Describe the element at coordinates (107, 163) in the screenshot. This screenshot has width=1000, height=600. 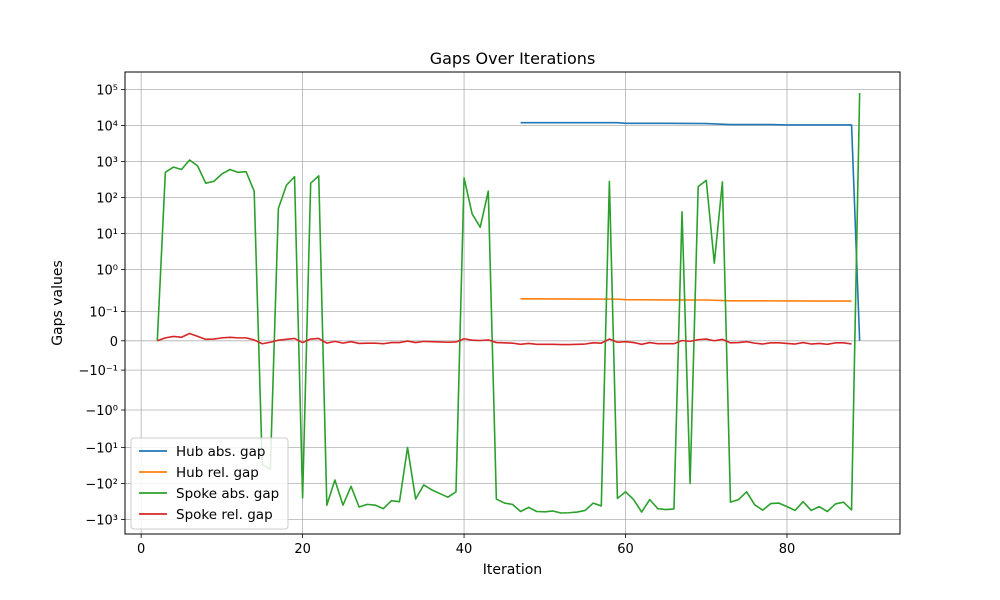
I see `y-tick-label: 10³` at that location.